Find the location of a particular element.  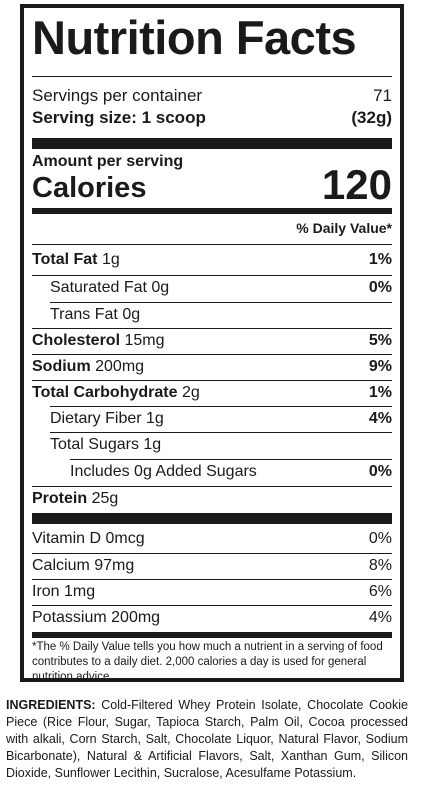

vitamin-label: Iron 1mg is located at coordinates (64, 591).